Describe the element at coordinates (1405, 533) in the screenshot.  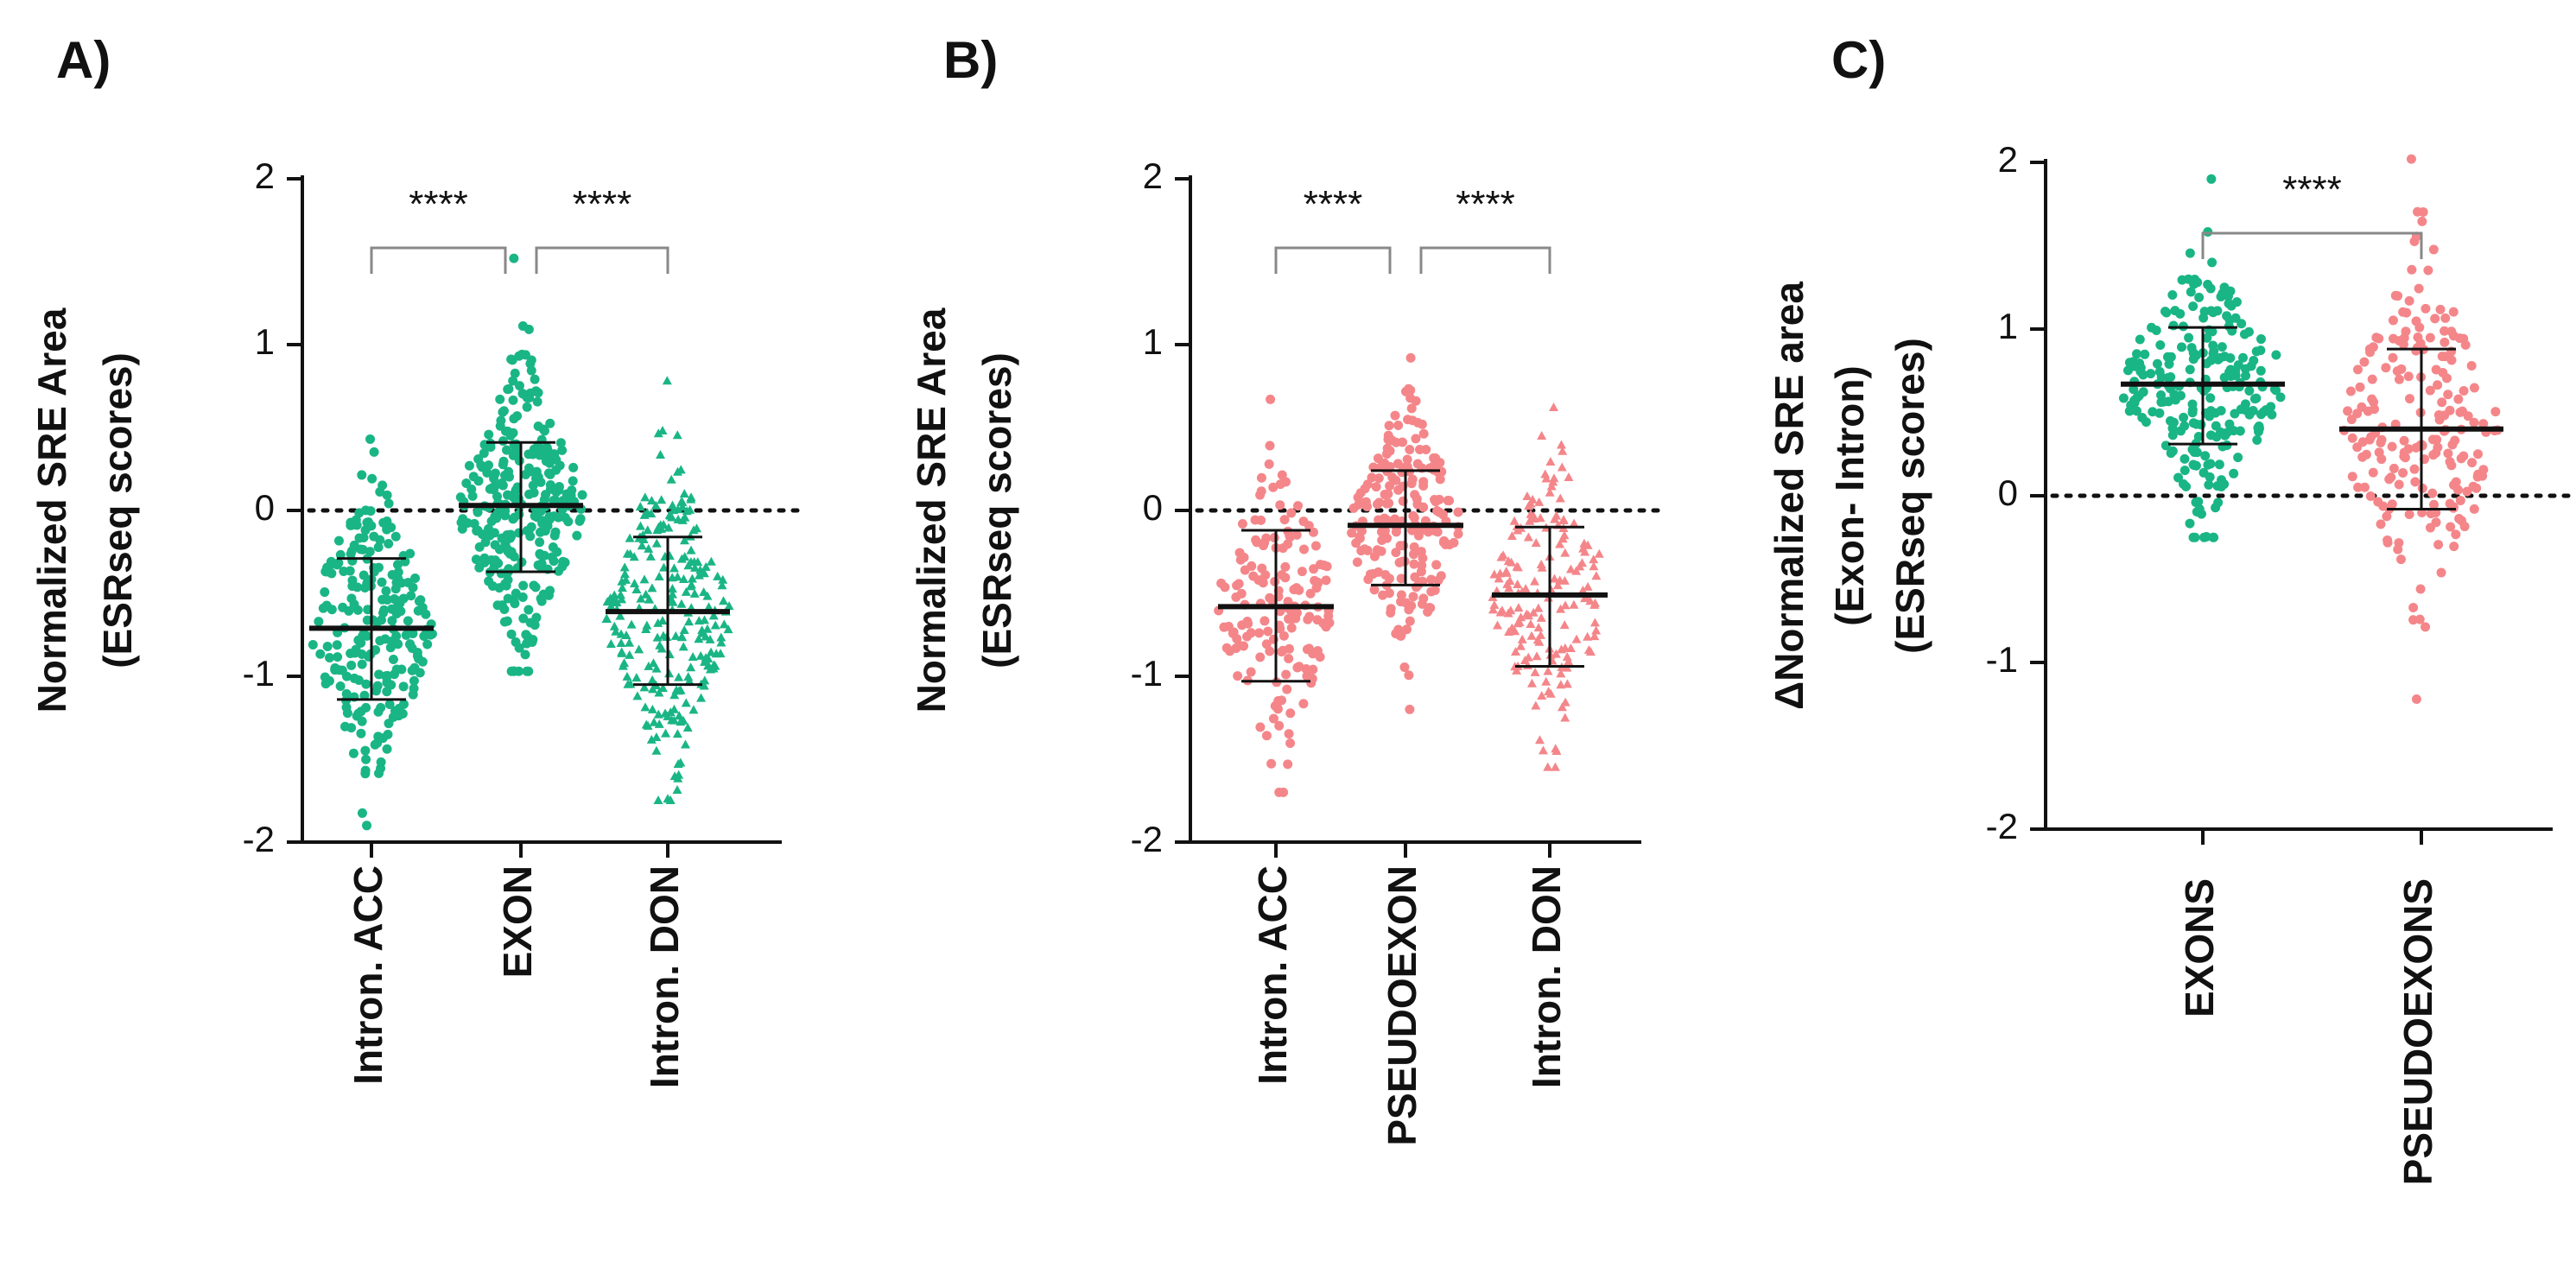
I see `group-pseudoexon` at that location.